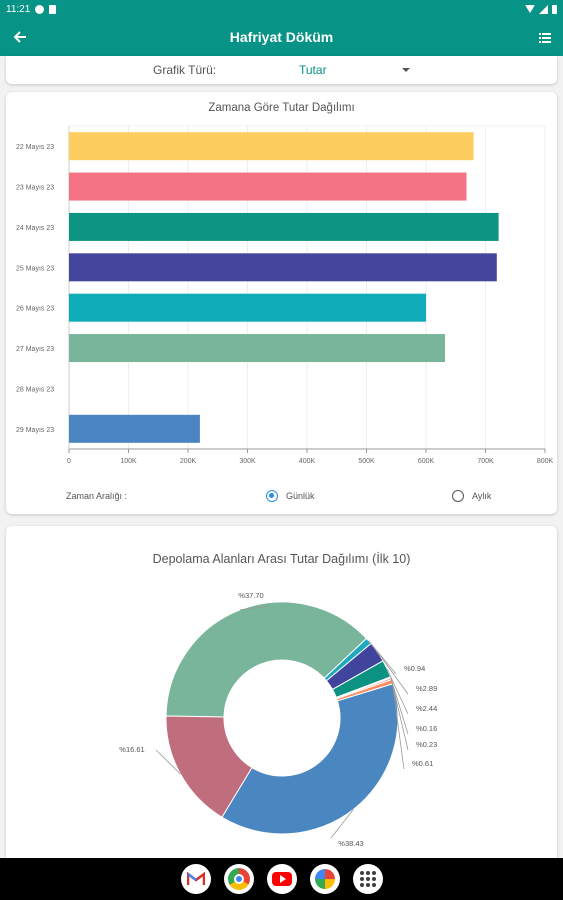 This screenshot has width=563, height=900. I want to click on youtube-icon, so click(281, 879).